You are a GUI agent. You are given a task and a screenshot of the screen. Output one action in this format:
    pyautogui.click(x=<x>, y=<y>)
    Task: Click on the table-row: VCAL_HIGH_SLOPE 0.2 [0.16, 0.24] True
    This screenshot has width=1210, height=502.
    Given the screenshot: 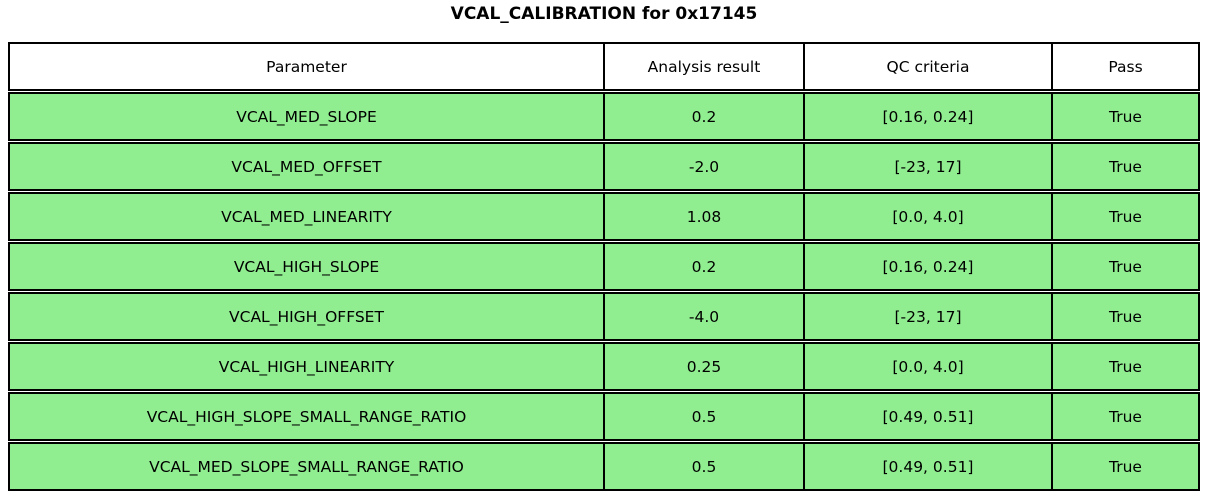 What is the action you would take?
    pyautogui.click(x=604, y=266)
    